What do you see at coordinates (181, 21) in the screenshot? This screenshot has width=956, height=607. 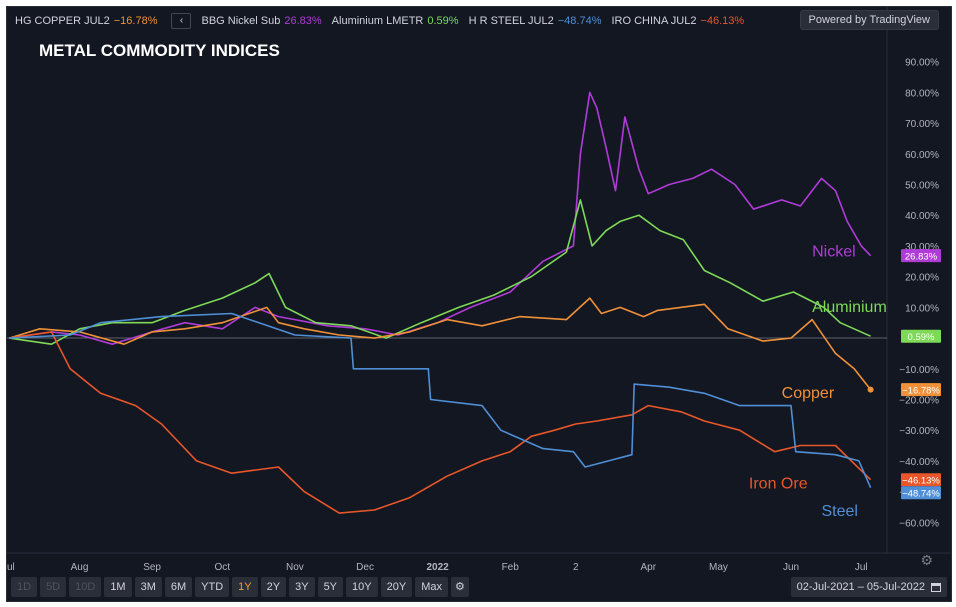 I see `chevron-left-icon: ‹` at bounding box center [181, 21].